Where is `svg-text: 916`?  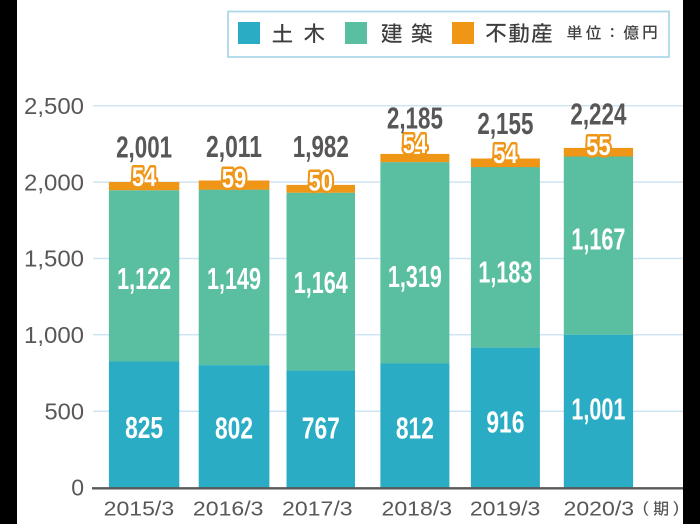 svg-text: 916 is located at coordinates (505, 422).